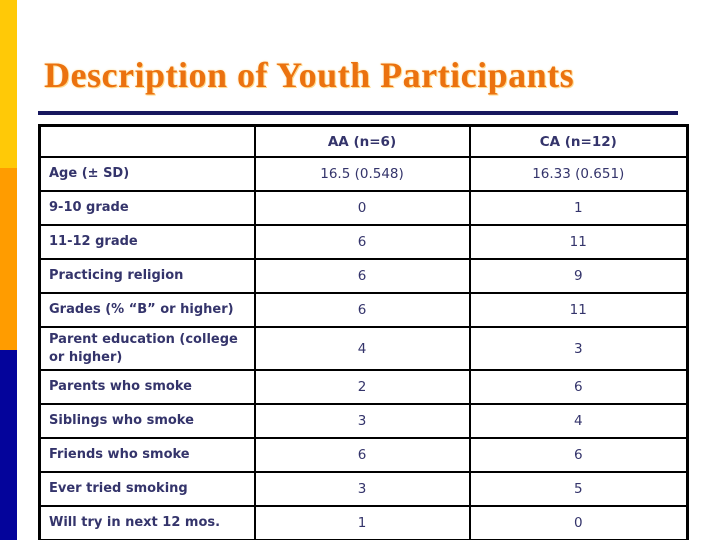 The width and height of the screenshot is (720, 540). I want to click on aa-value-cell: 2, so click(362, 387).